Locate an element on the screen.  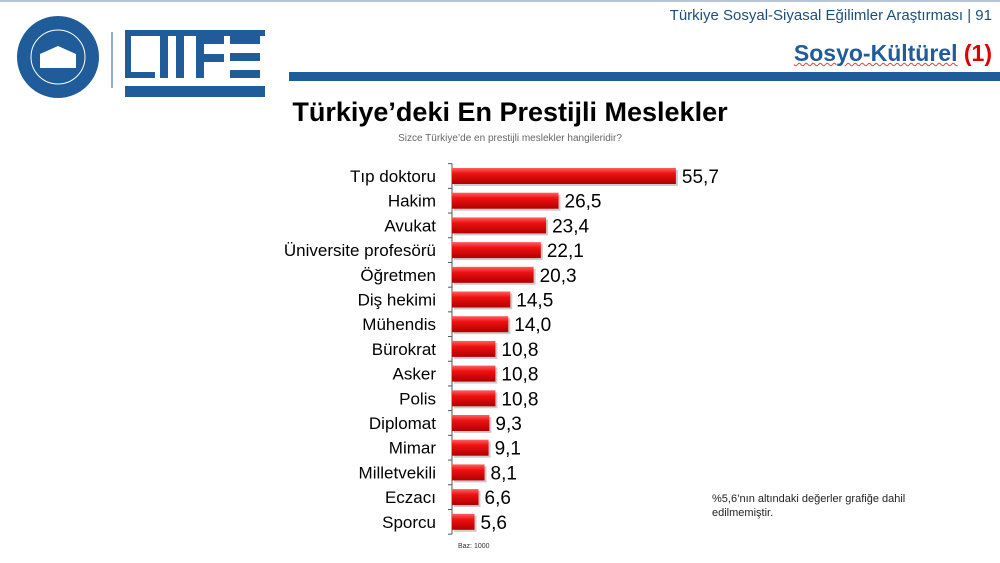
category-label: Hakim is located at coordinates (412, 201).